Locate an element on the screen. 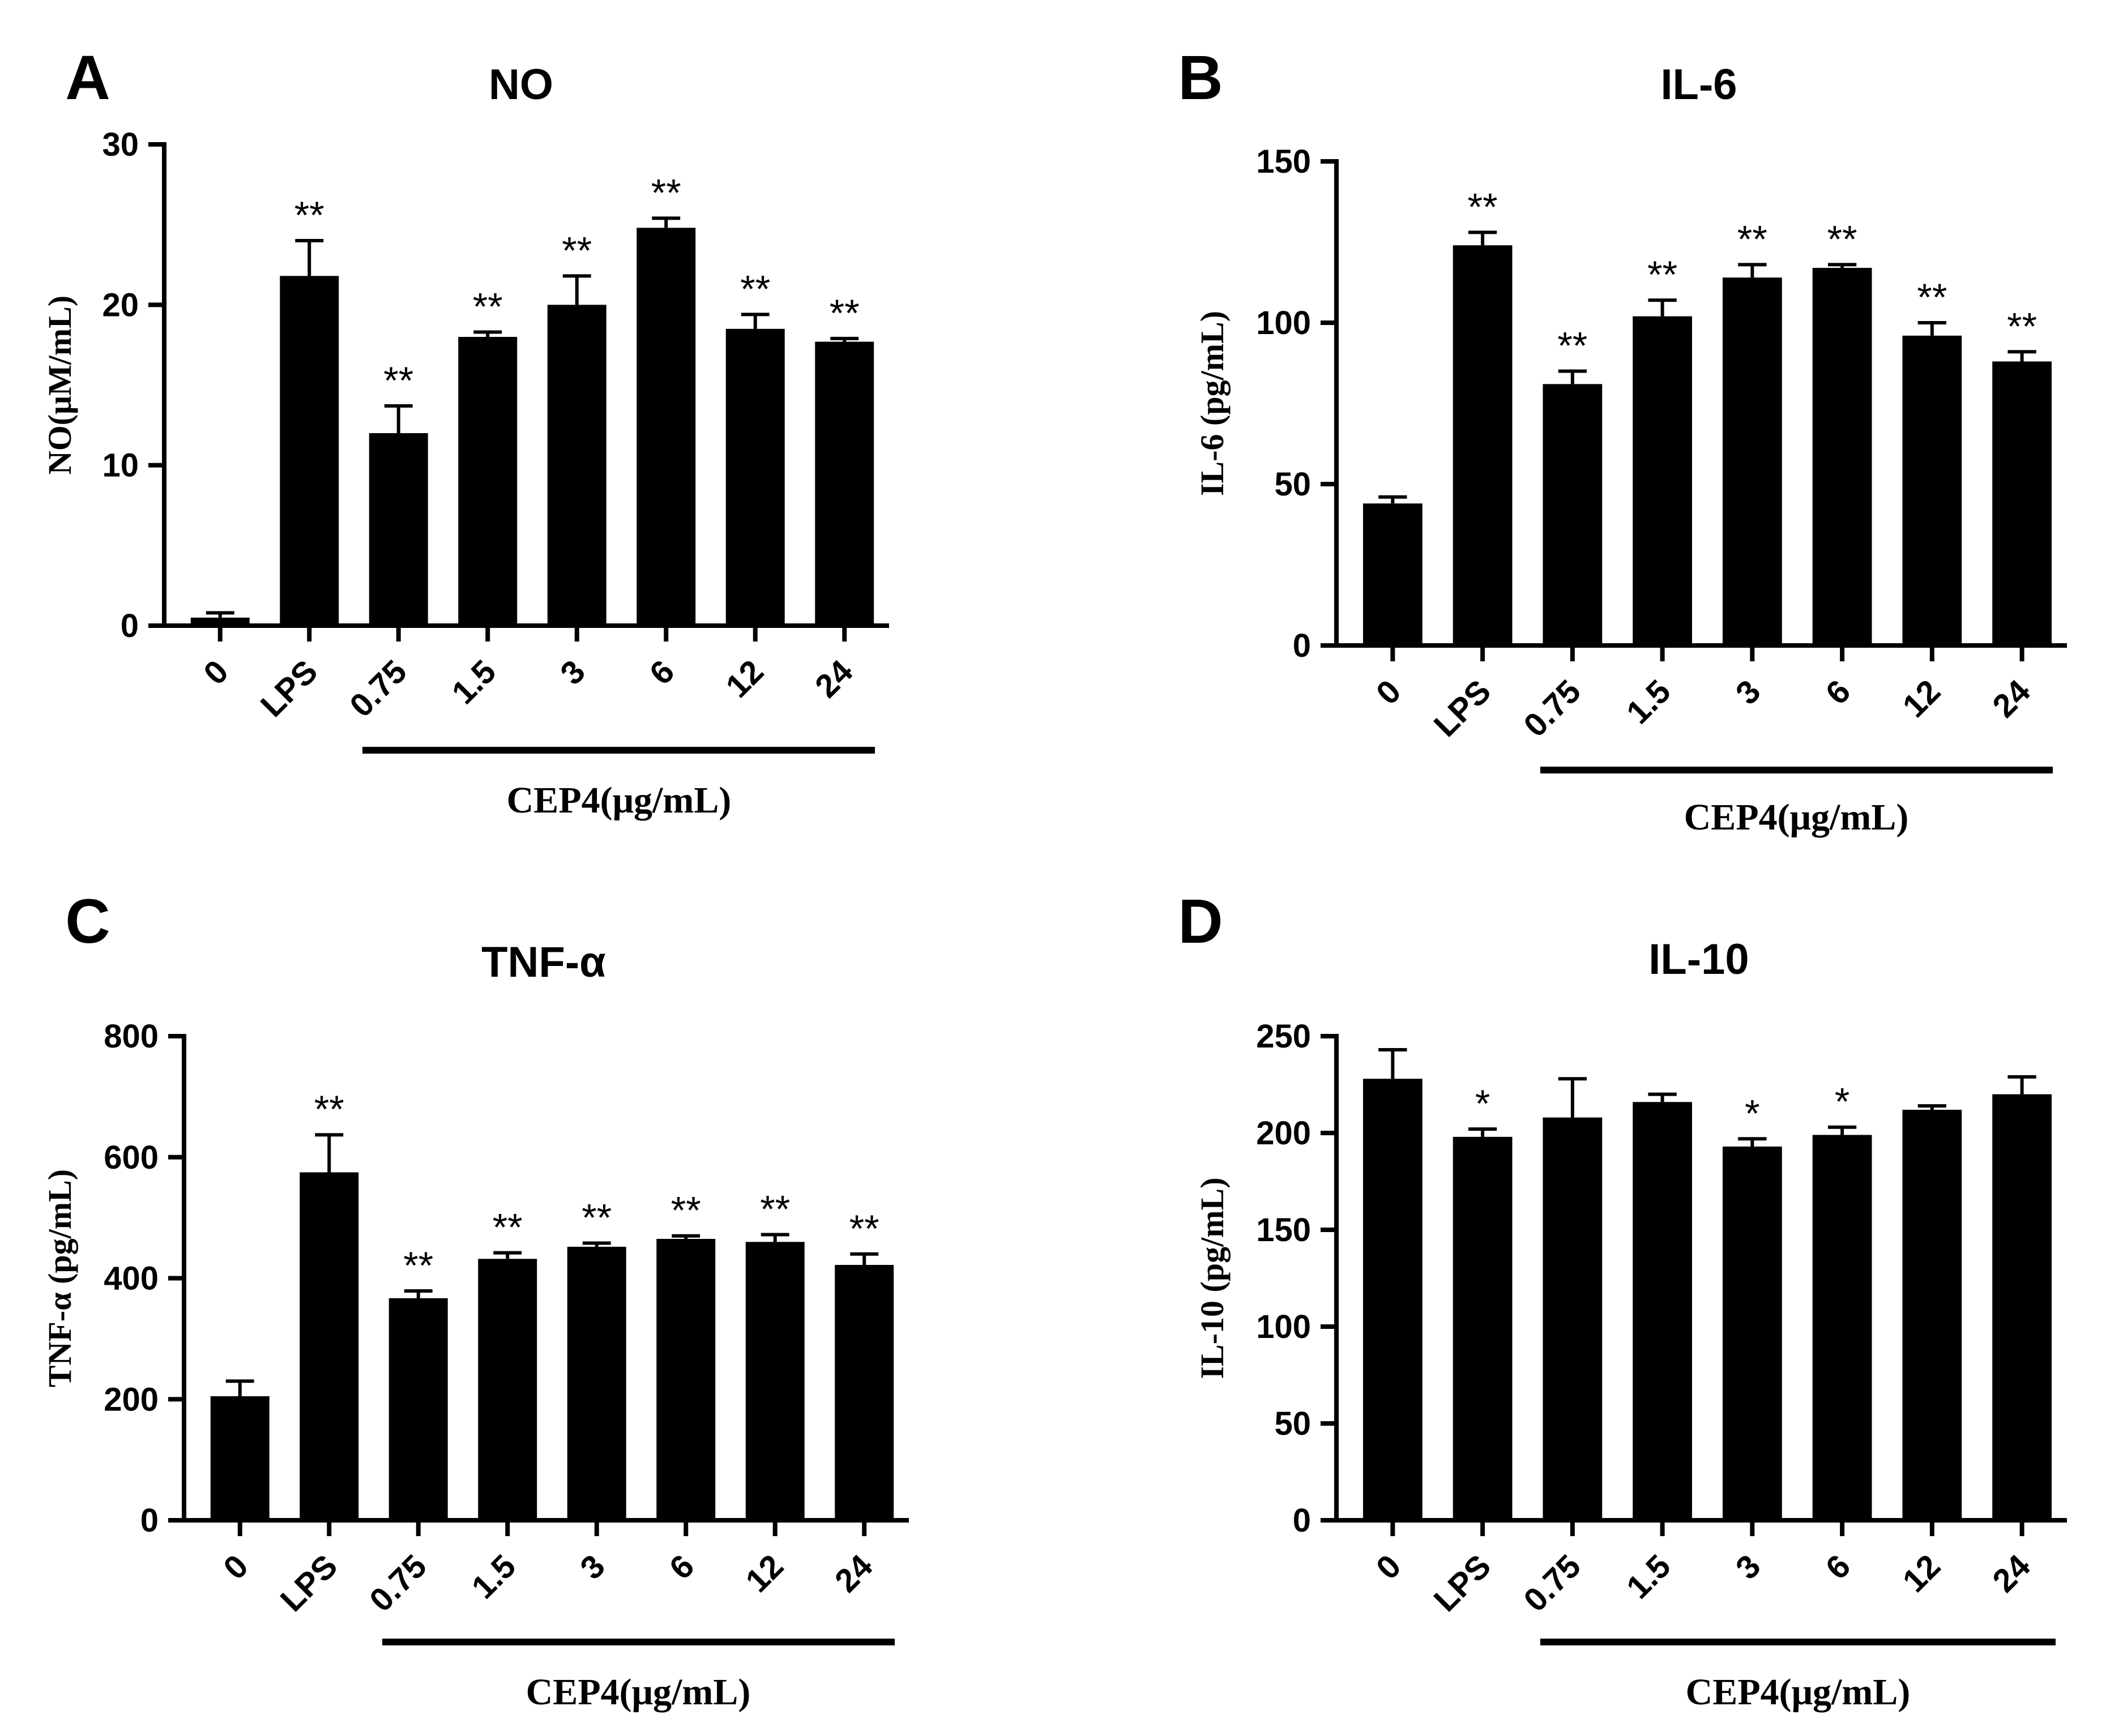  y-tick-label: 400 is located at coordinates (131, 1278).